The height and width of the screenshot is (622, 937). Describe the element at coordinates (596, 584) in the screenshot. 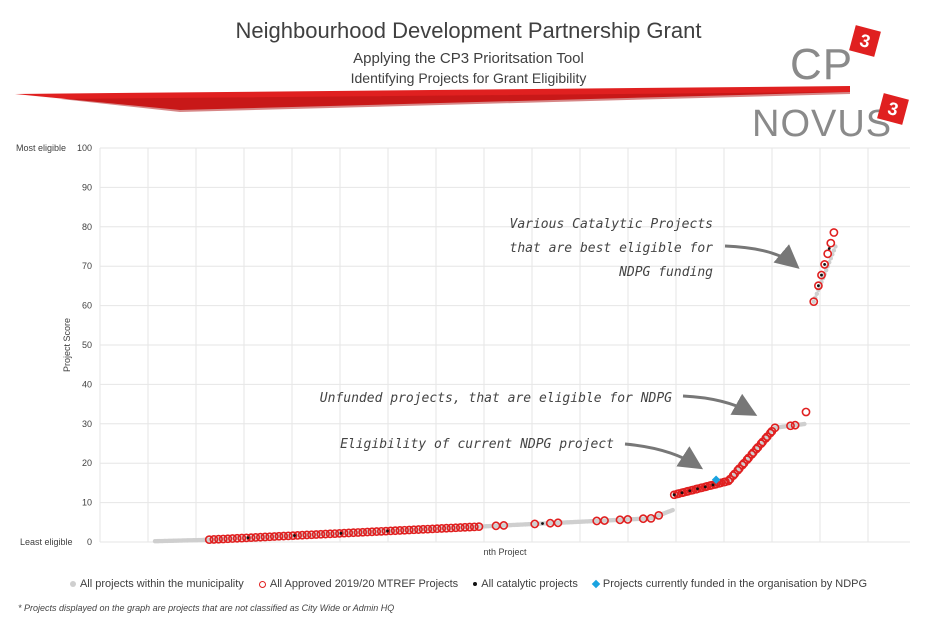

I see `blue-diamond-icon` at that location.